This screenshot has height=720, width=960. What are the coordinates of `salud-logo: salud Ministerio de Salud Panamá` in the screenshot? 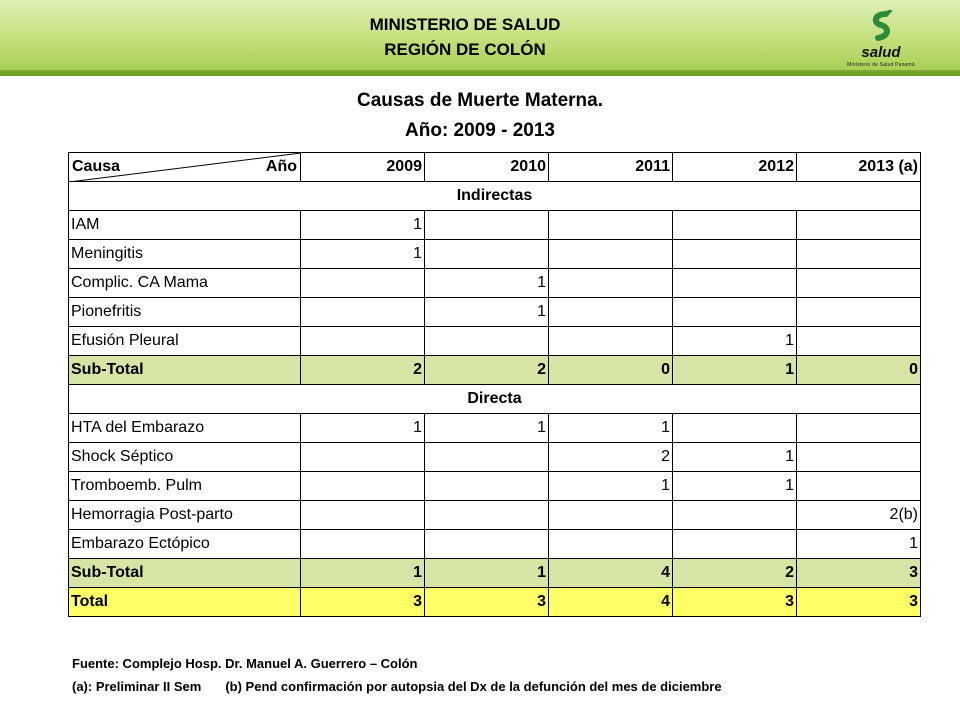 It's located at (881, 41).